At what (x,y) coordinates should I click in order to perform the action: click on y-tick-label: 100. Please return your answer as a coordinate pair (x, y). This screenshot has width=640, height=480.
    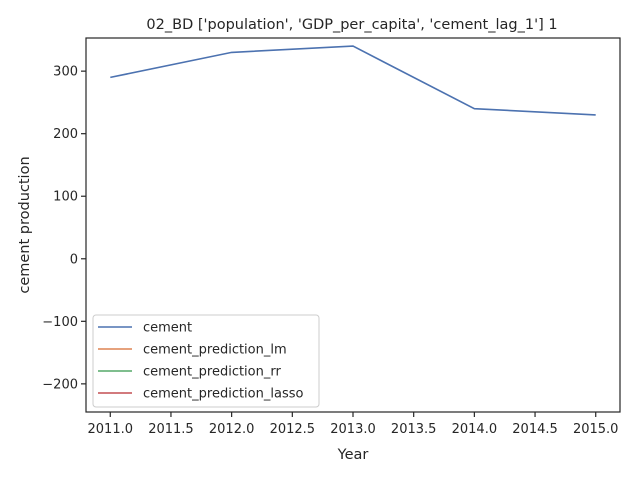
    Looking at the image, I should click on (65, 197).